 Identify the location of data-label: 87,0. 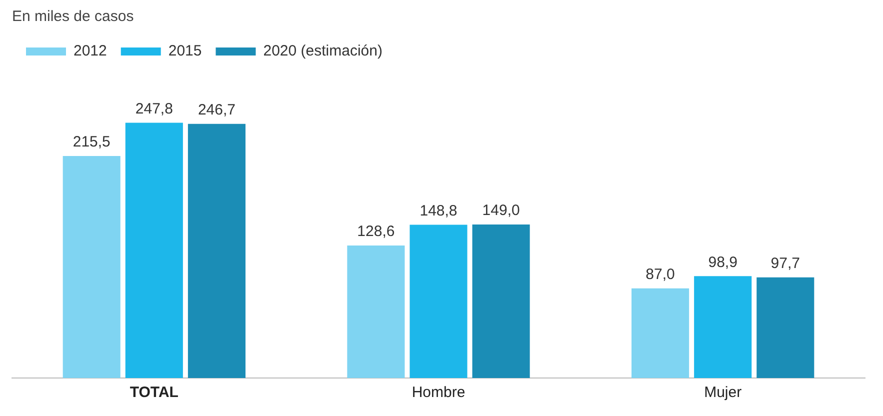
(660, 275).